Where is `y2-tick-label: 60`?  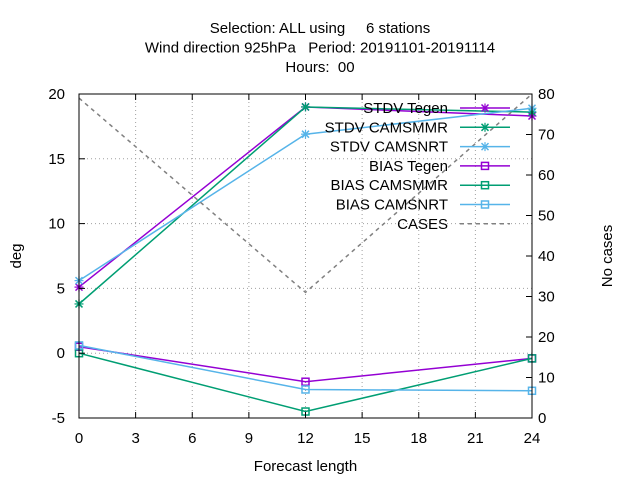 y2-tick-label: 60 is located at coordinates (546, 175).